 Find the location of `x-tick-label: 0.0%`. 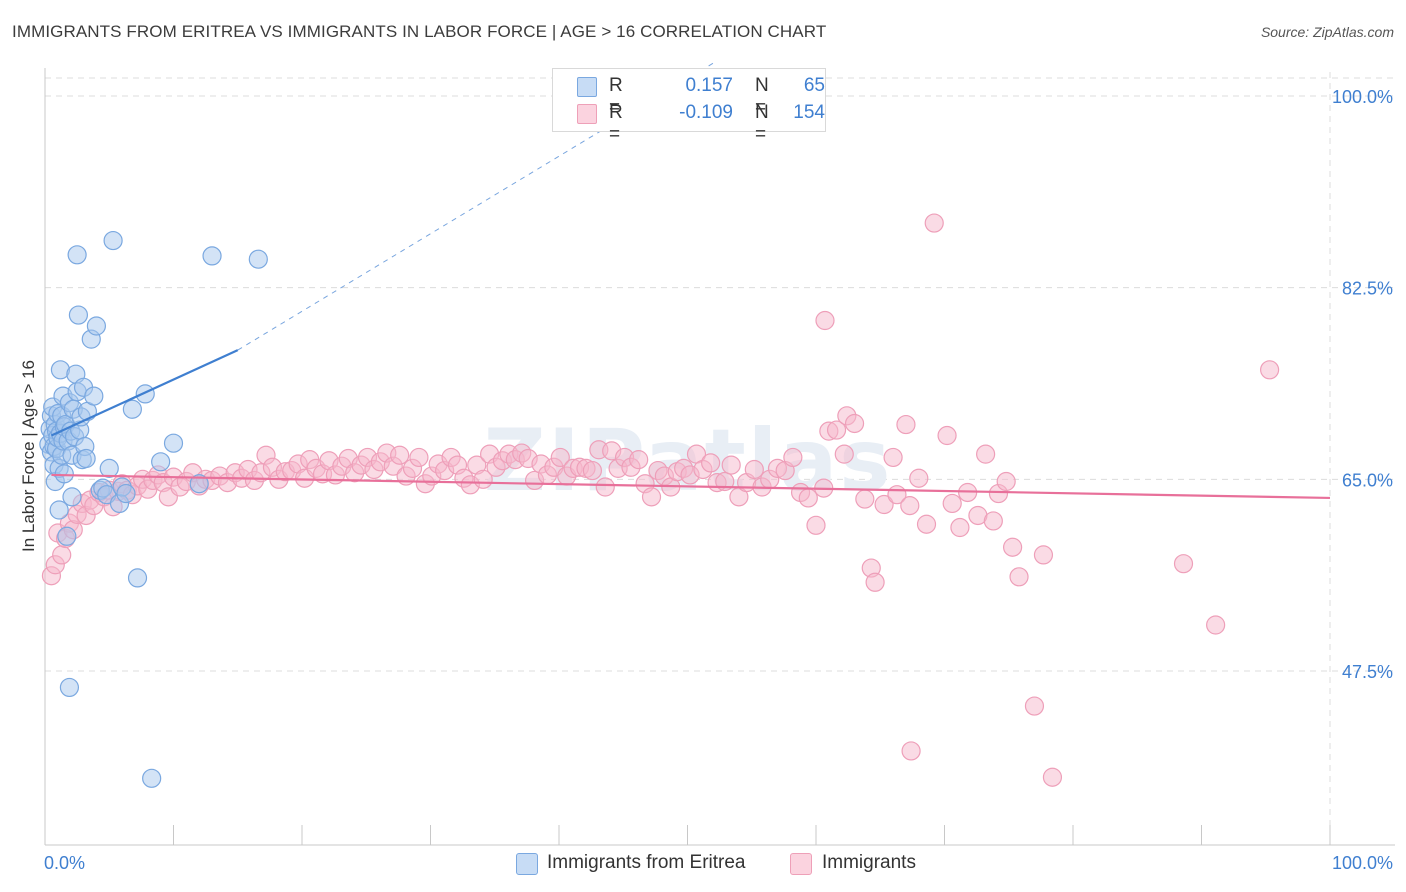

x-tick-label: 0.0% is located at coordinates (64, 863).